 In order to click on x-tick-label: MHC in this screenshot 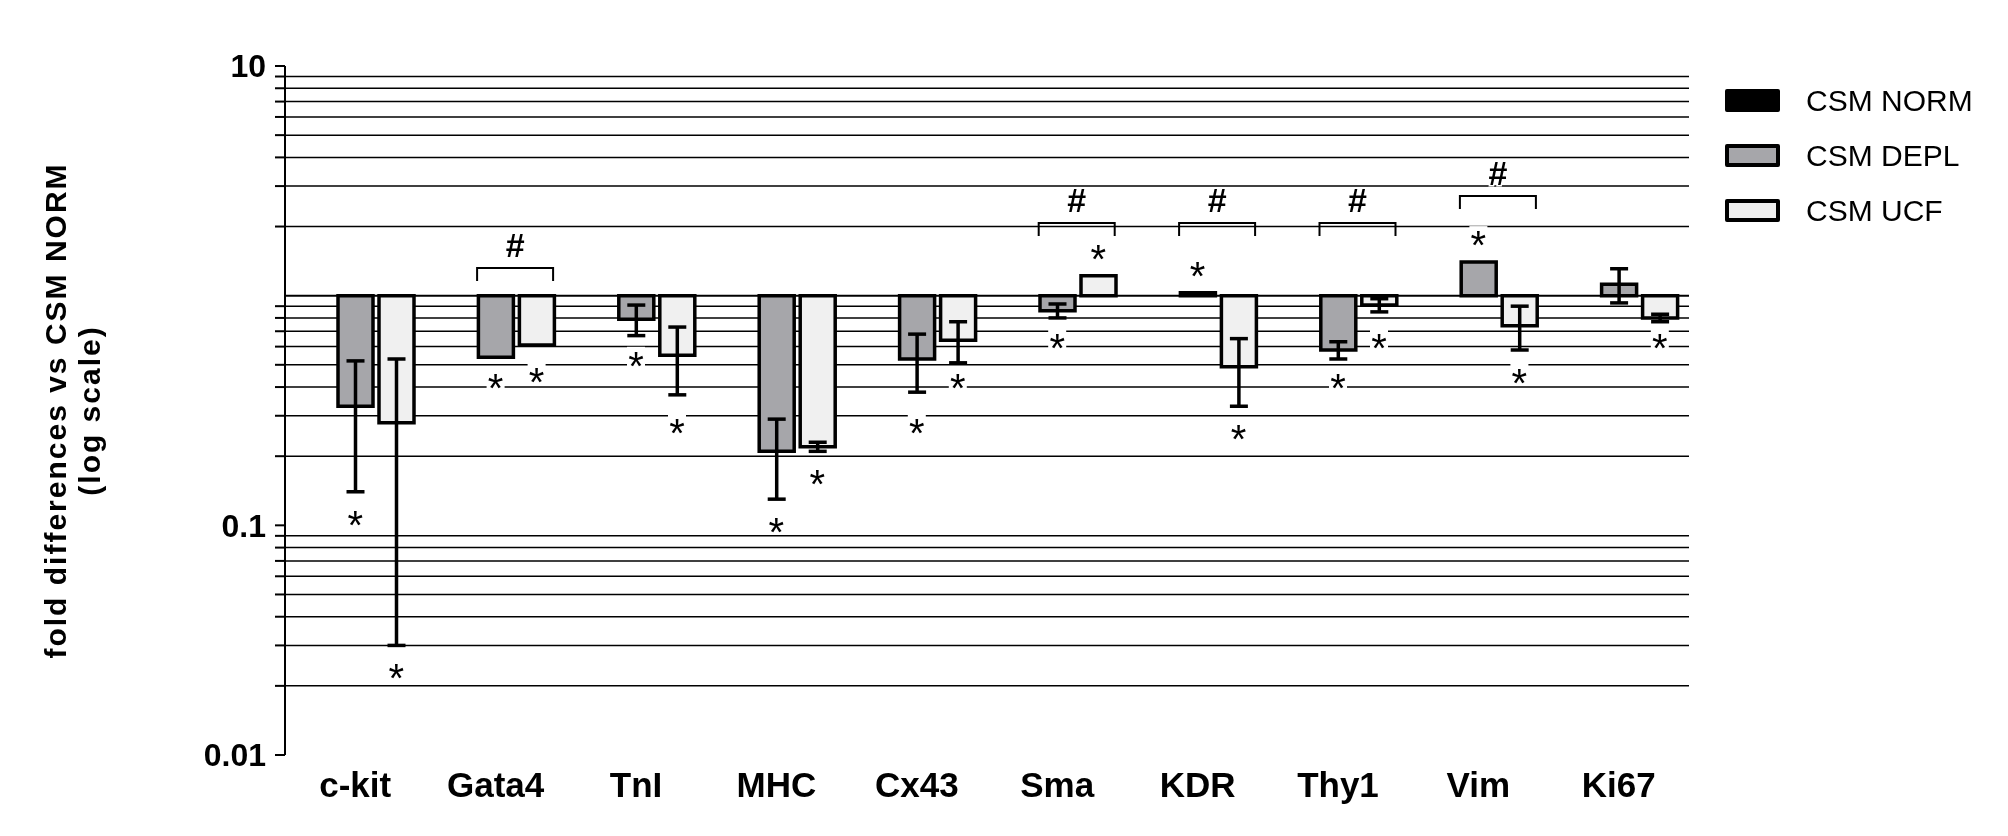, I will do `click(776, 784)`.